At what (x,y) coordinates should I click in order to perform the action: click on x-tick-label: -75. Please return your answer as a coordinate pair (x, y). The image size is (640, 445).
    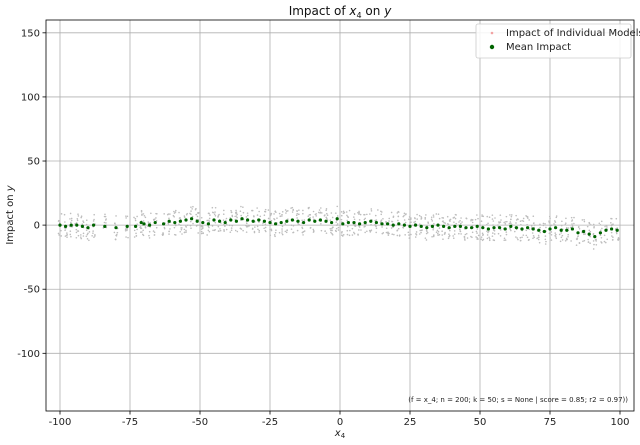
    Looking at the image, I should click on (130, 422).